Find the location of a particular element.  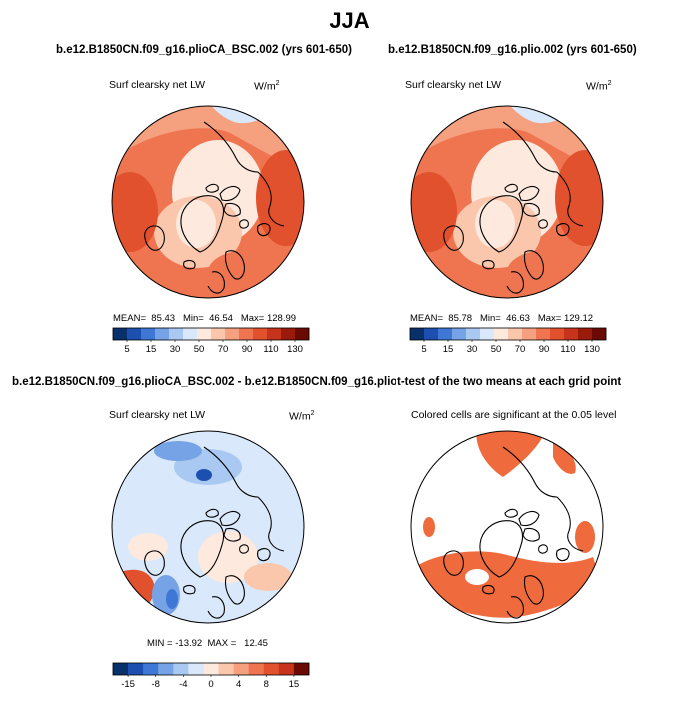

polar-map-bottom-left is located at coordinates (208, 527).